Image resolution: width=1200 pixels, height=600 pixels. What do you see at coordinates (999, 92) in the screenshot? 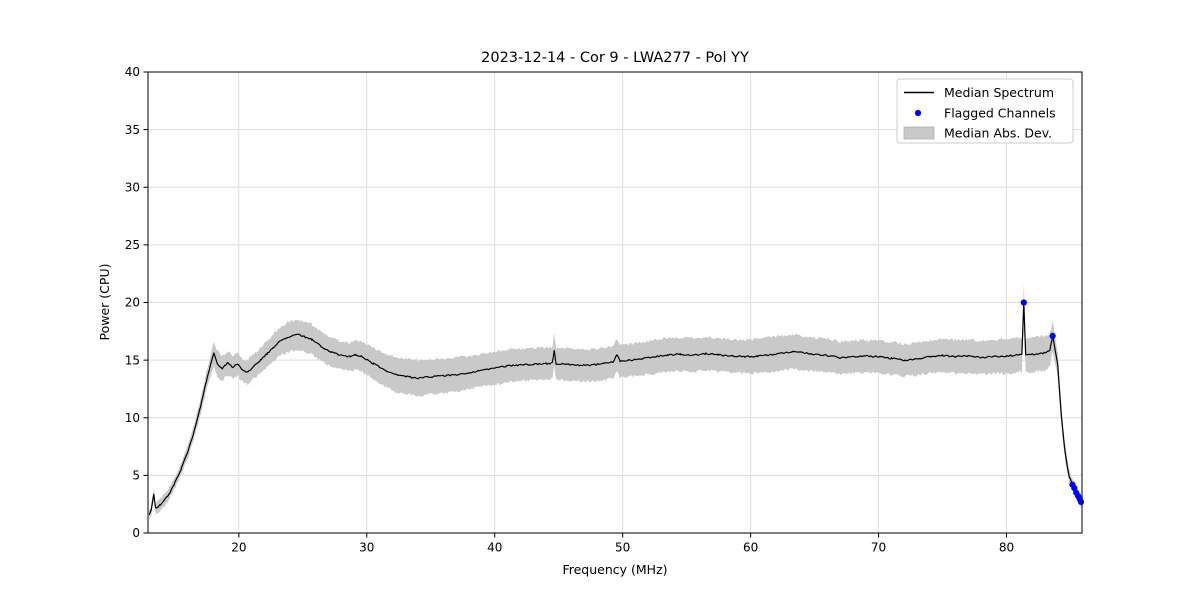
I see `legend-label-median-spectrum: Median Spectrum` at bounding box center [999, 92].